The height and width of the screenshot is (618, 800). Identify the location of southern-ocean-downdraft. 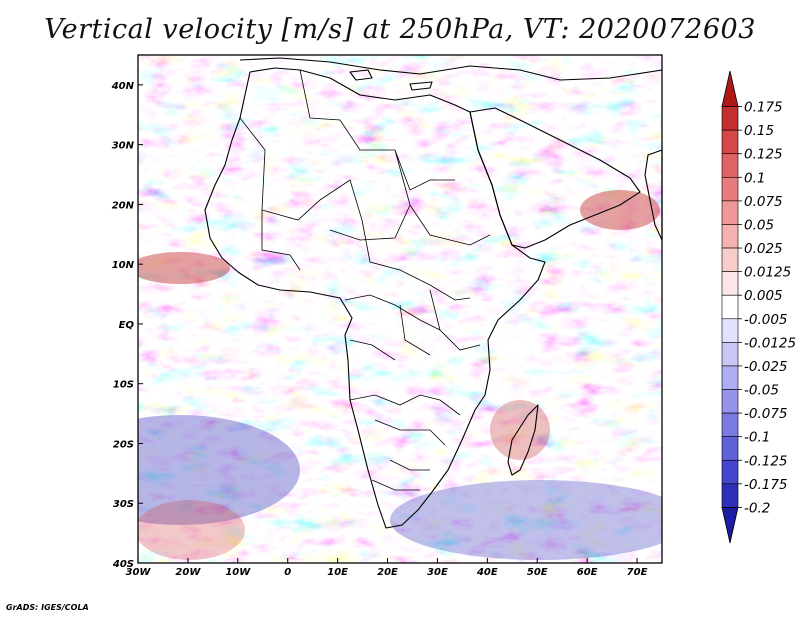
(219, 470).